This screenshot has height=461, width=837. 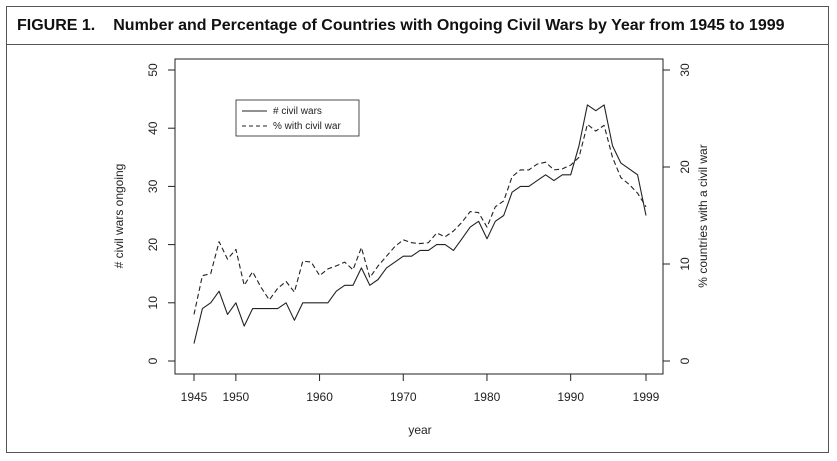 I want to click on x-axis-title: year, so click(x=419, y=430).